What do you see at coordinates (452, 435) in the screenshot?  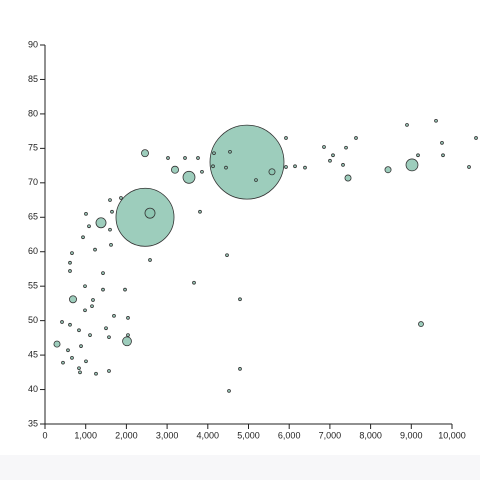 I see `x-tick-label: 10,000` at bounding box center [452, 435].